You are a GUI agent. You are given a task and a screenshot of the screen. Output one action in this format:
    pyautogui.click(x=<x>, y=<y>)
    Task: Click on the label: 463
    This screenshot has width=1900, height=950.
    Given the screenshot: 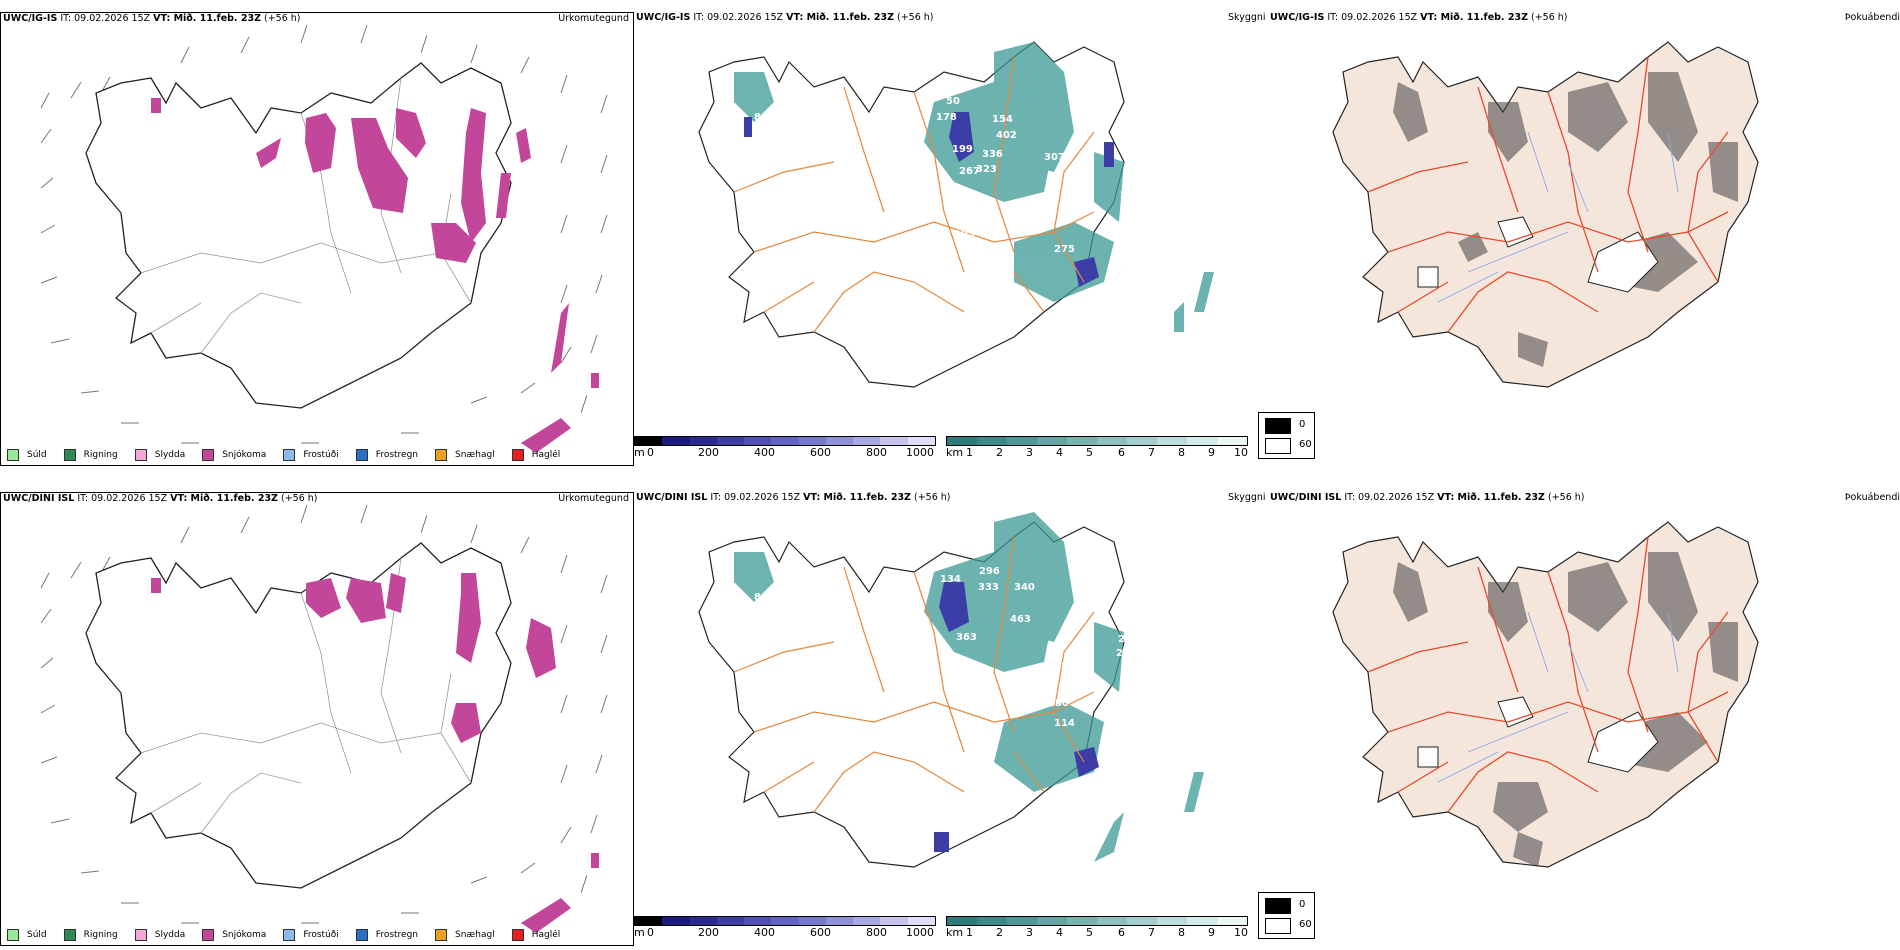 What is the action you would take?
    pyautogui.click(x=1020, y=619)
    